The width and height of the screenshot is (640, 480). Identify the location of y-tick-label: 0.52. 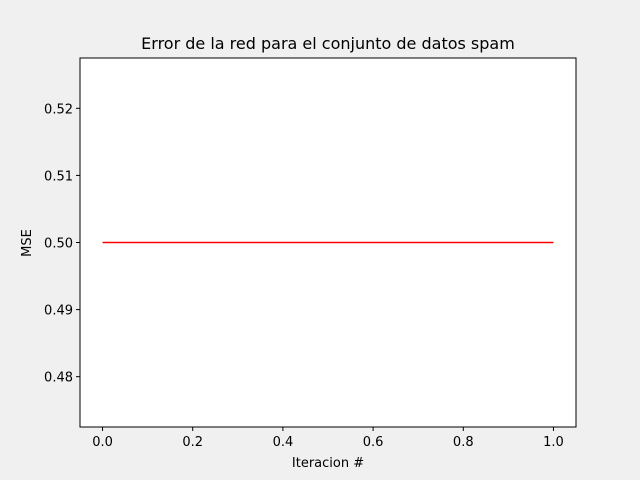
(58, 109).